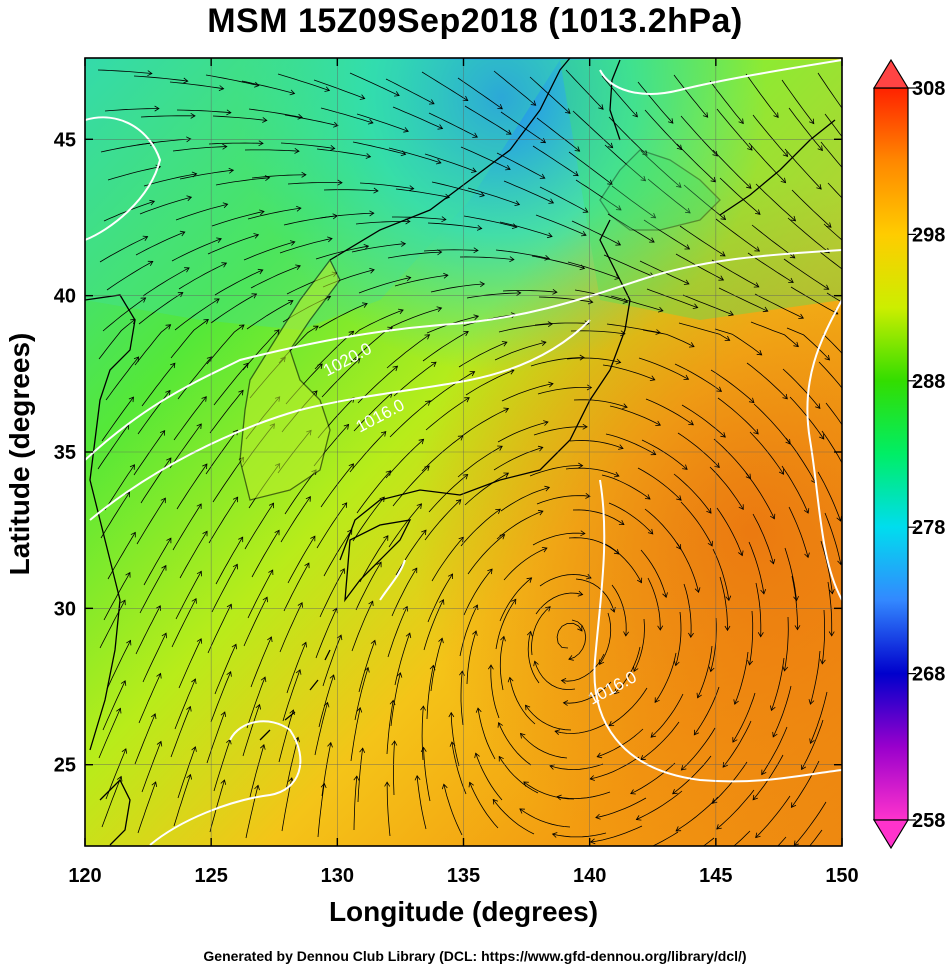 Image resolution: width=950 pixels, height=970 pixels. I want to click on x-tick-label: 140, so click(589, 876).